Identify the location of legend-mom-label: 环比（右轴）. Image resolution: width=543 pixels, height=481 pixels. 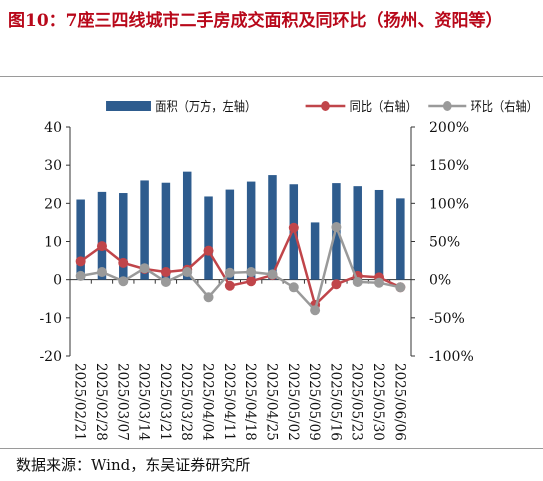
(504, 106).